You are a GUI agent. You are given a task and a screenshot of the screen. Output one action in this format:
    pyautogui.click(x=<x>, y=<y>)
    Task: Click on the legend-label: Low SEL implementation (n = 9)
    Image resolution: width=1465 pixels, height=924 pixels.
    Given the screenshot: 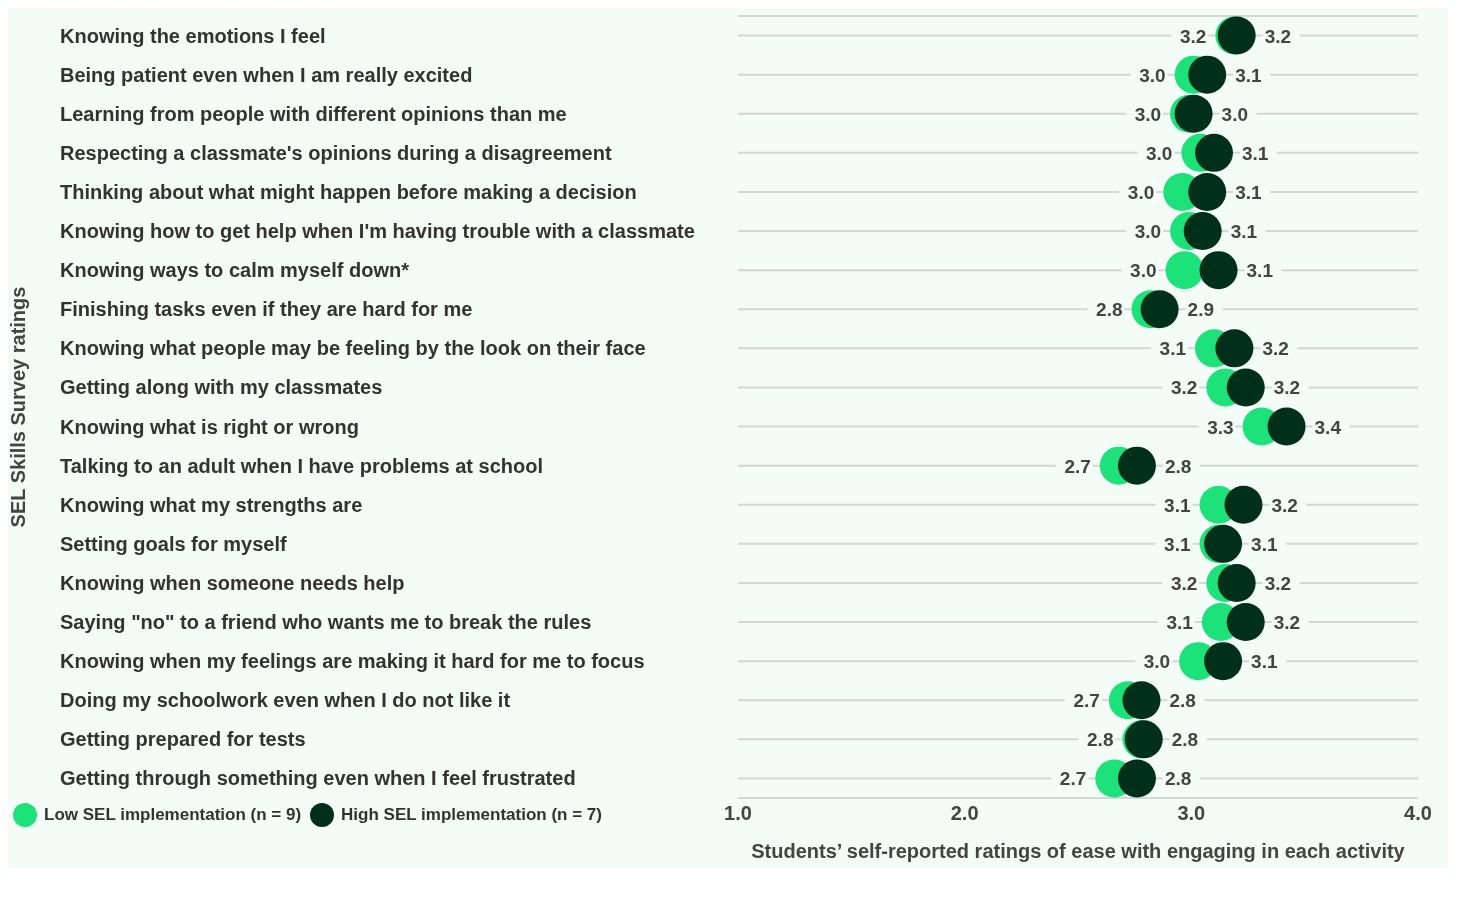 What is the action you would take?
    pyautogui.click(x=173, y=815)
    